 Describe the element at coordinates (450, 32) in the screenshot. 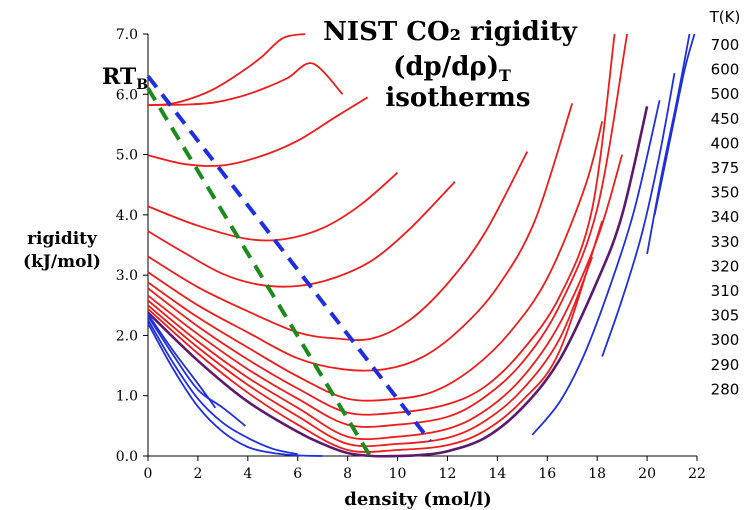

I see `chart-title: NIST CO₂ rigidity` at that location.